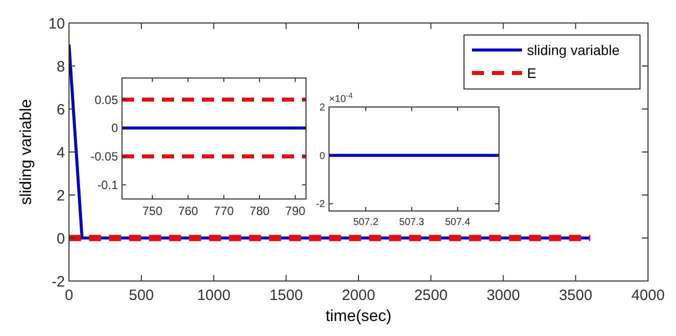  Describe the element at coordinates (104, 157) in the screenshot. I see `y-tick-label: -0.05` at that location.